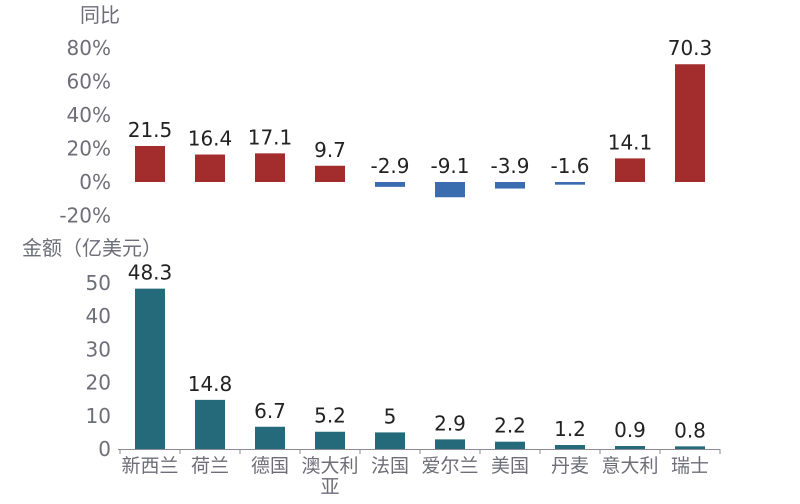 Image resolution: width=800 pixels, height=504 pixels. What do you see at coordinates (98, 283) in the screenshot?
I see `y-tick-label: 50` at bounding box center [98, 283].